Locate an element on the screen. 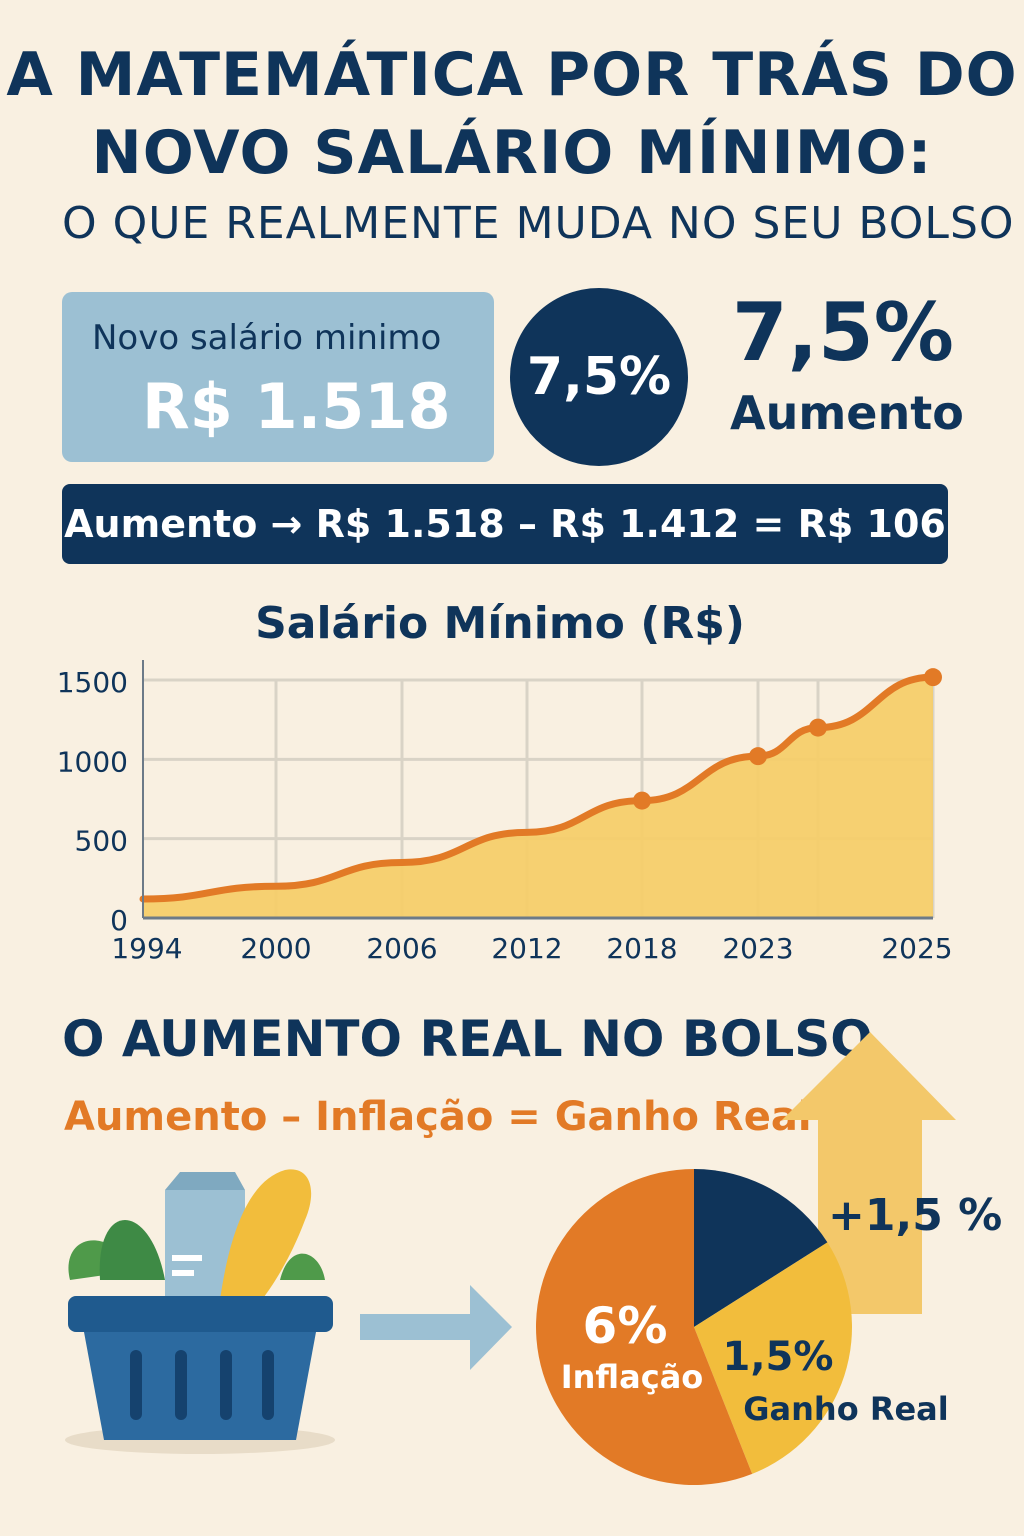 The width and height of the screenshot is (1024, 1536). new-wage-card: Novo salário minimo R$ 1.518 is located at coordinates (278, 377).